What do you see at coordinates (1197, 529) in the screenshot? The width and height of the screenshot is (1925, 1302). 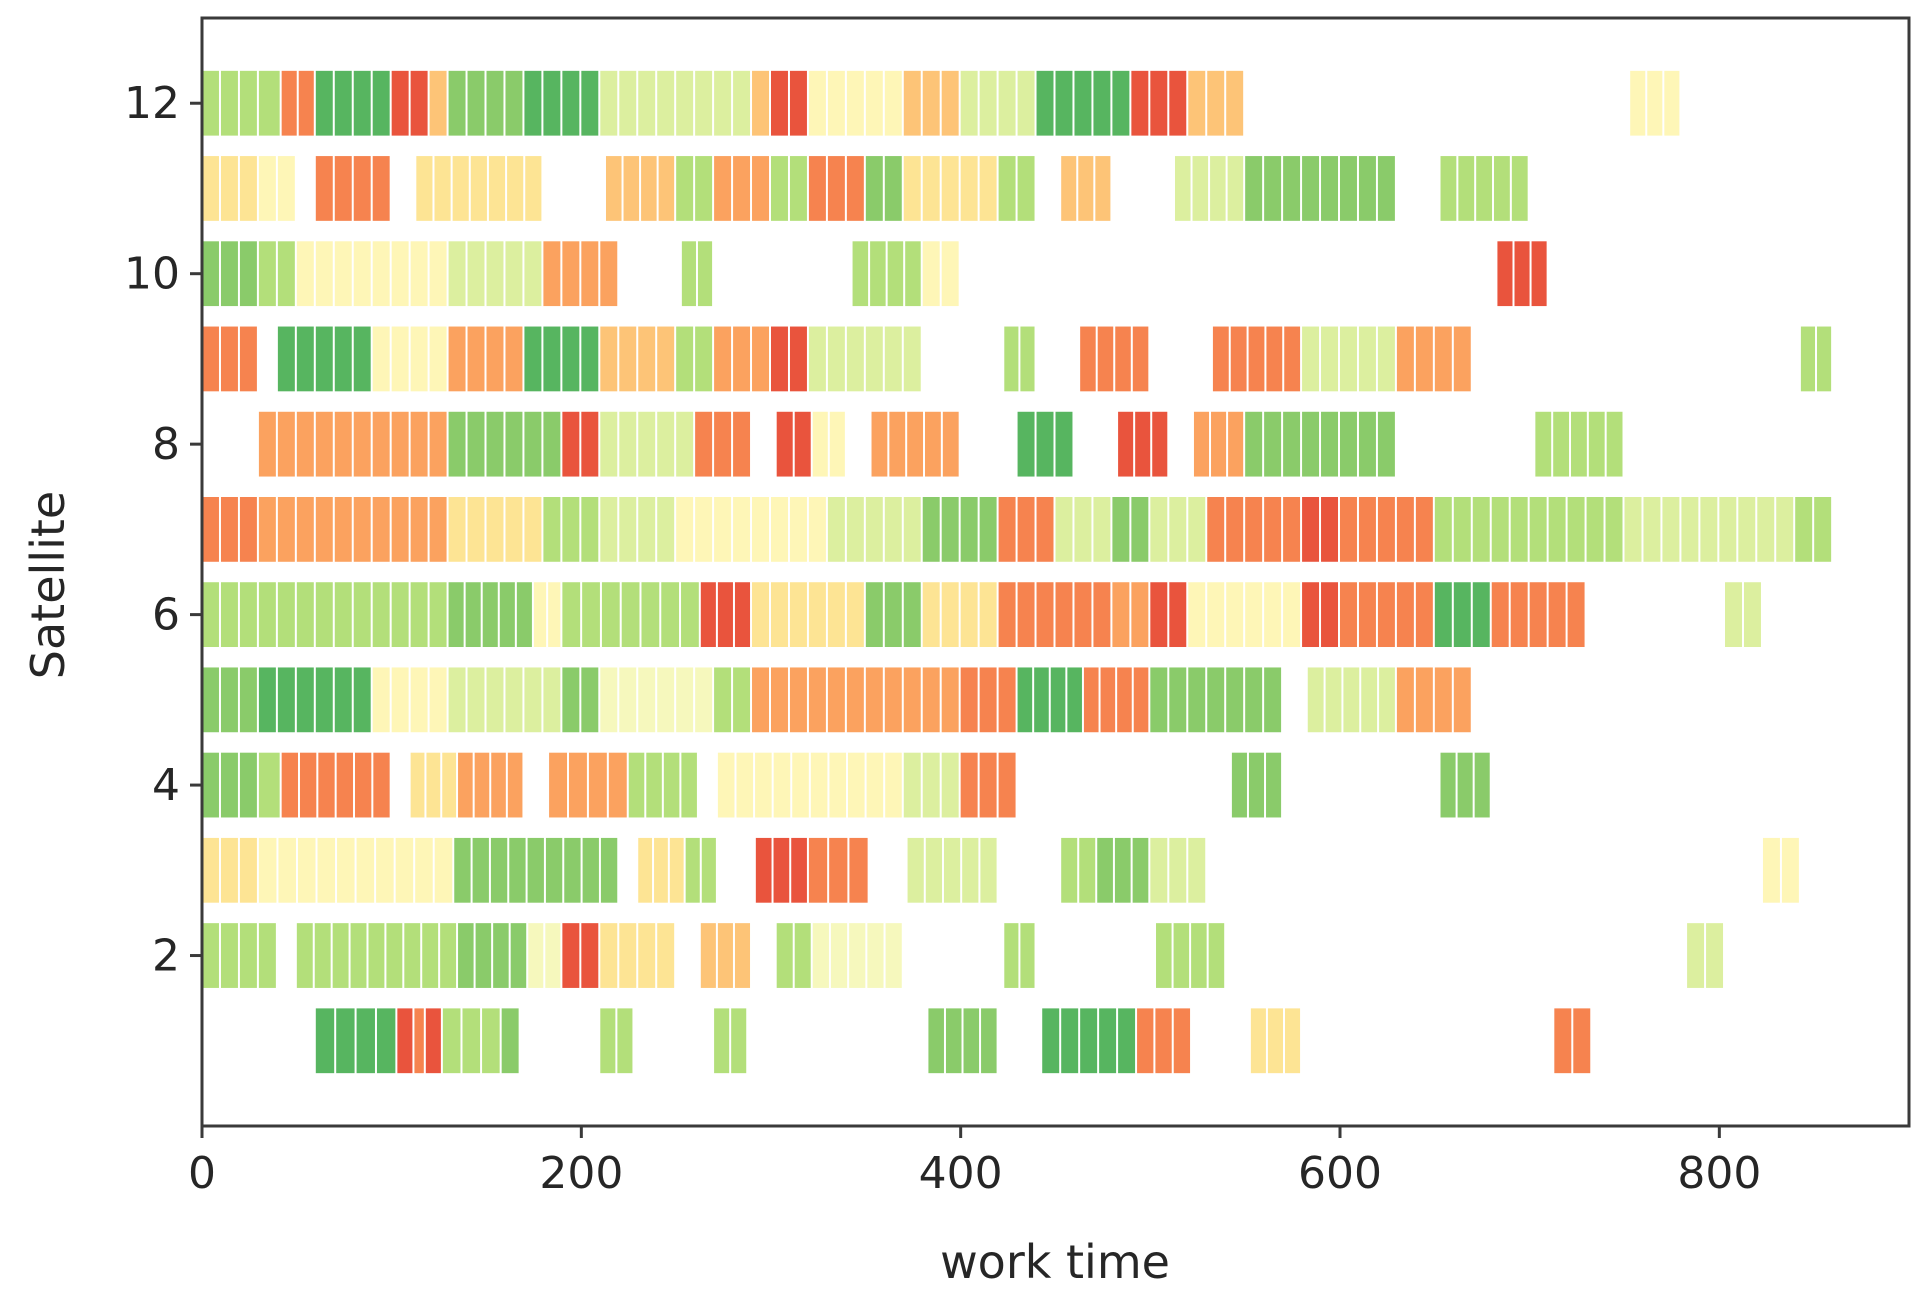 I see `bar-sat7-seg11-blk2` at bounding box center [1197, 529].